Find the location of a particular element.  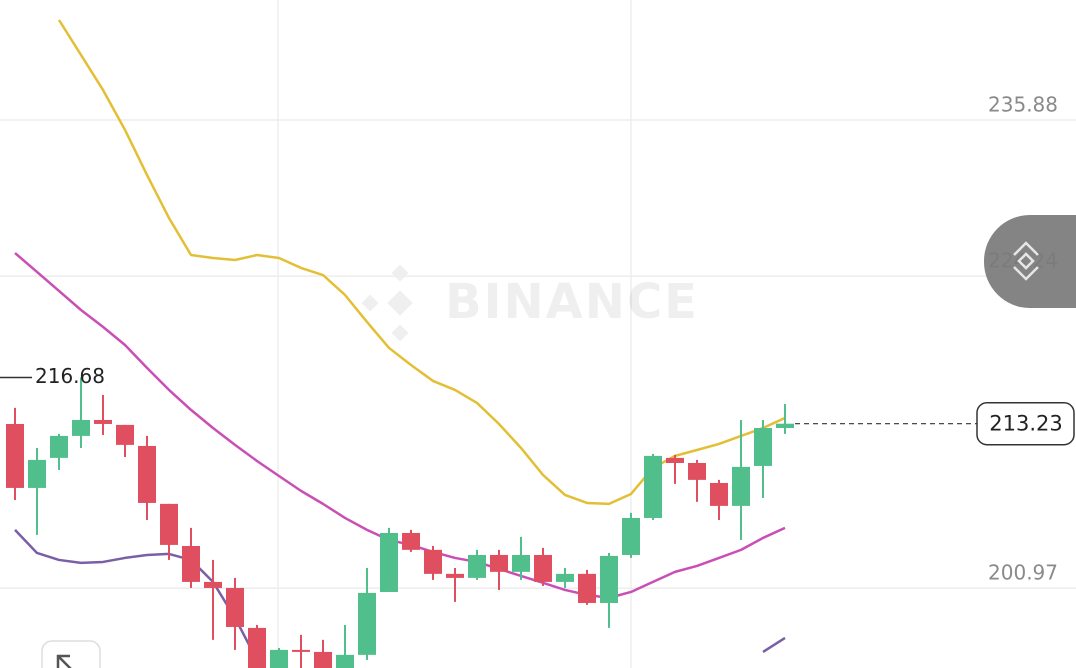

expand-button-bg is located at coordinates (71, 654).